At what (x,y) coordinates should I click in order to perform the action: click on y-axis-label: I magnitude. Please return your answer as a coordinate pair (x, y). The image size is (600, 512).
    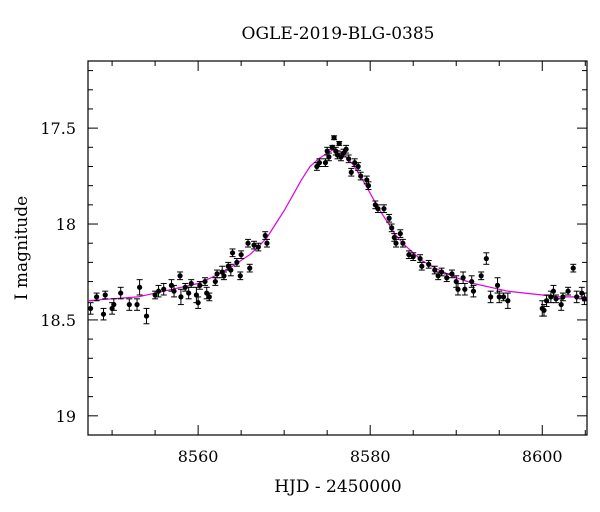
    Looking at the image, I should click on (22, 248).